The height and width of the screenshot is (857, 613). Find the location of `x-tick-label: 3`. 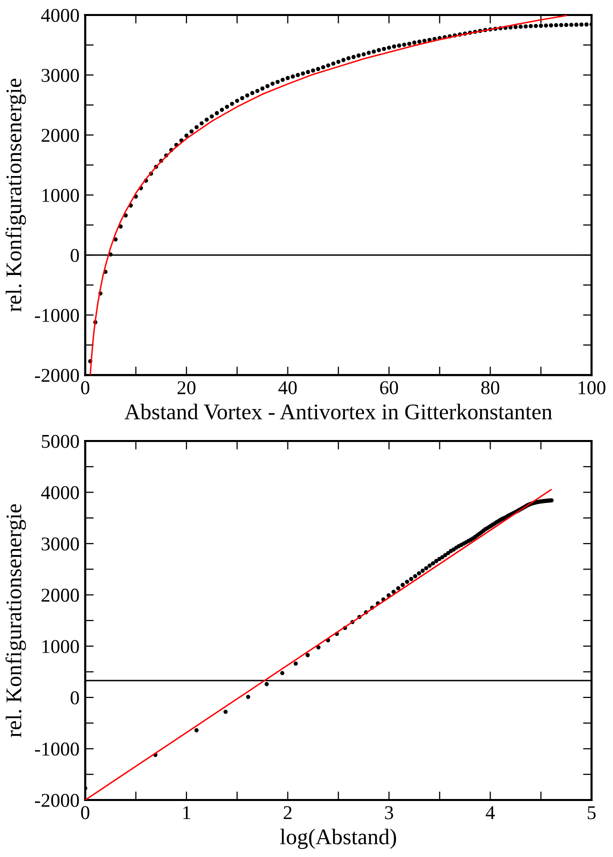

x-tick-label: 3 is located at coordinates (389, 813).